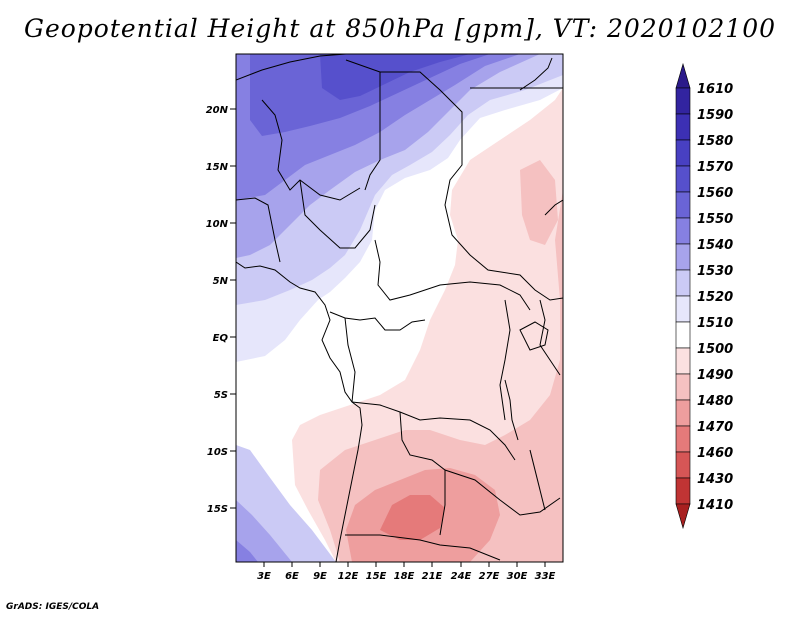 The image size is (800, 622). I want to click on colorbar-label: 1520, so click(715, 297).